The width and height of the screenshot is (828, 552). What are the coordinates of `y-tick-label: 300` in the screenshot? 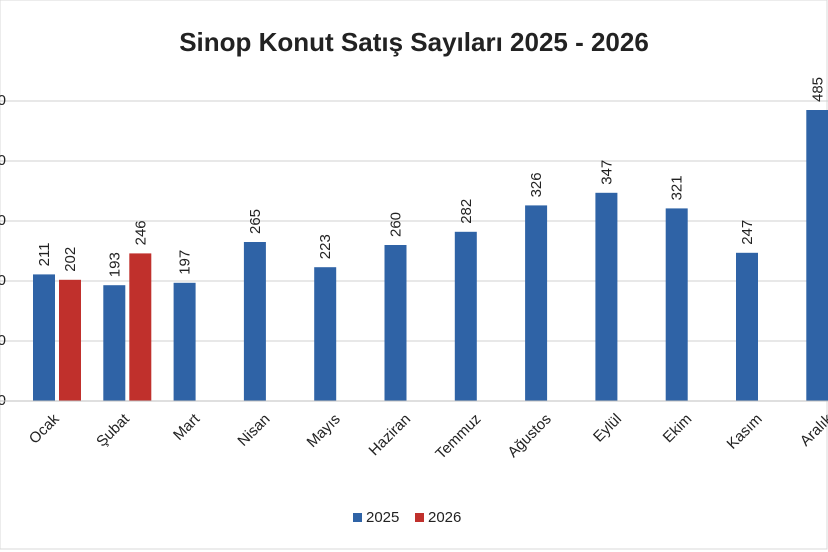 It's located at (3, 220).